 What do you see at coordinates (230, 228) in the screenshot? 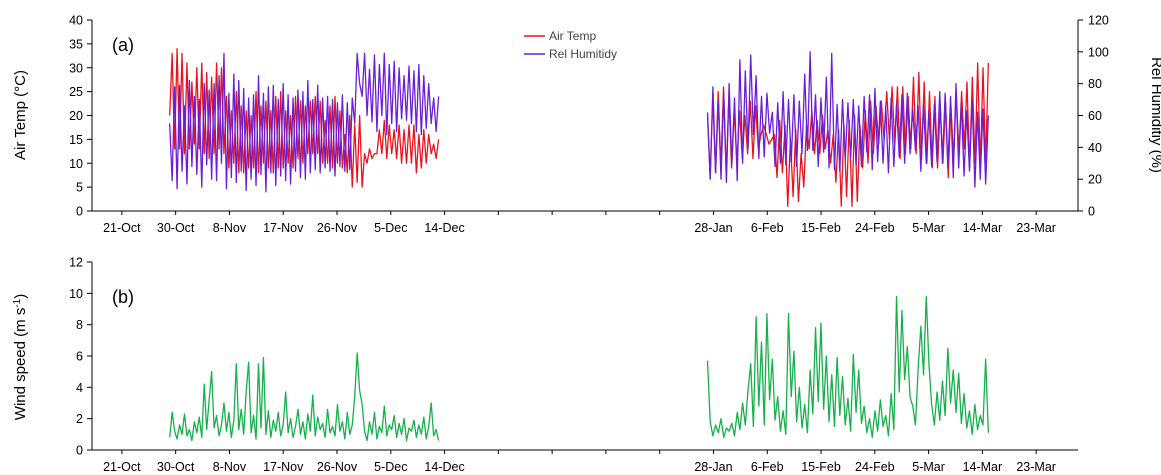
I see `a-x-tick-label: 8-Nov` at bounding box center [230, 228].